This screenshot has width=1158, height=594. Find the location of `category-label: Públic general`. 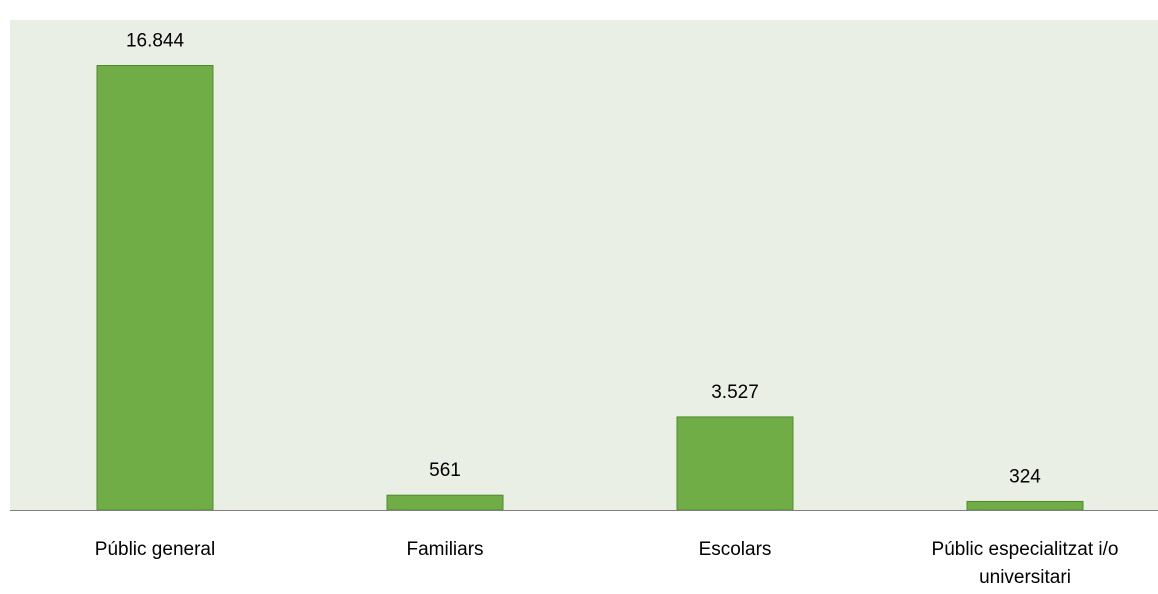

category-label: Públic general is located at coordinates (155, 549).